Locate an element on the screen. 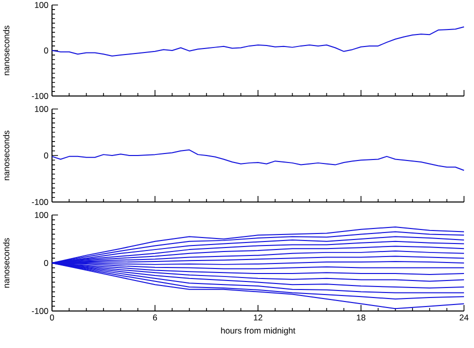  x-tick-label: 6 is located at coordinates (155, 317).